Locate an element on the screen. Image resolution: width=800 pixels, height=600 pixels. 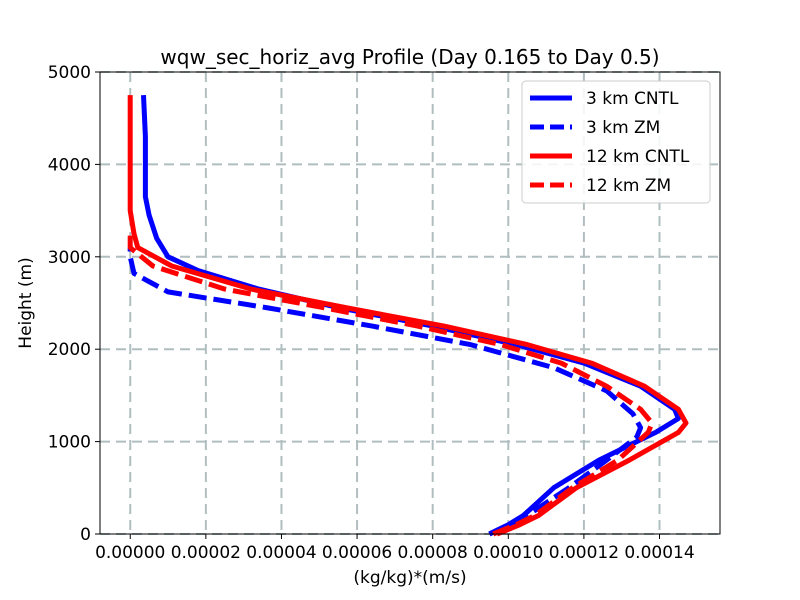
legend-label: 3 km CNTL is located at coordinates (632, 99).